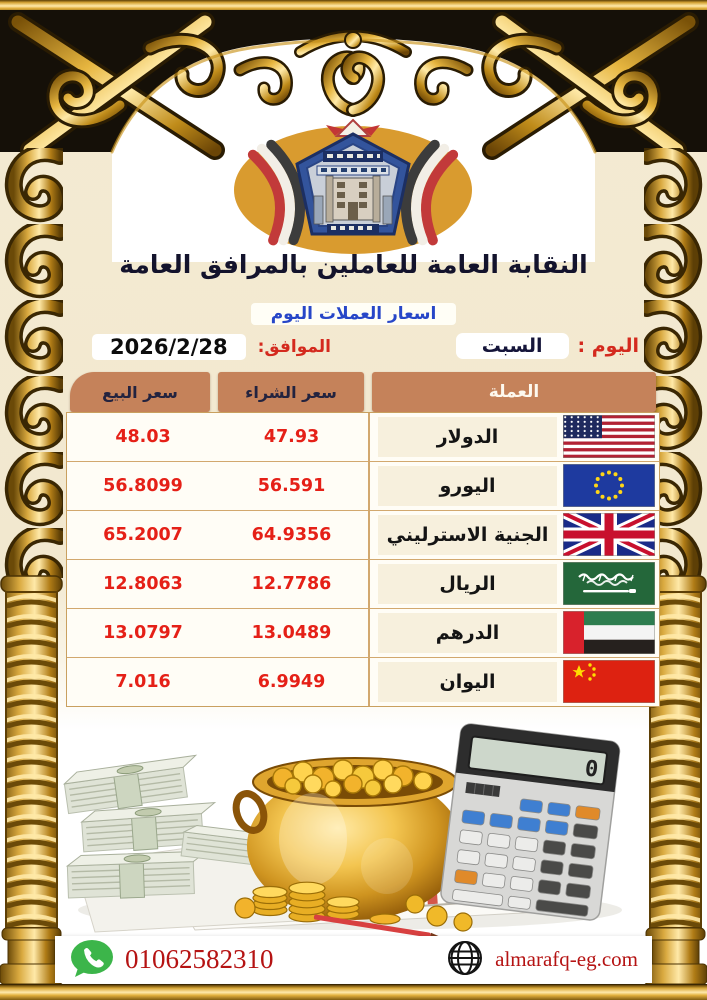 The image size is (707, 1000). Describe the element at coordinates (467, 437) in the screenshot. I see `currency-name: الدولار` at that location.